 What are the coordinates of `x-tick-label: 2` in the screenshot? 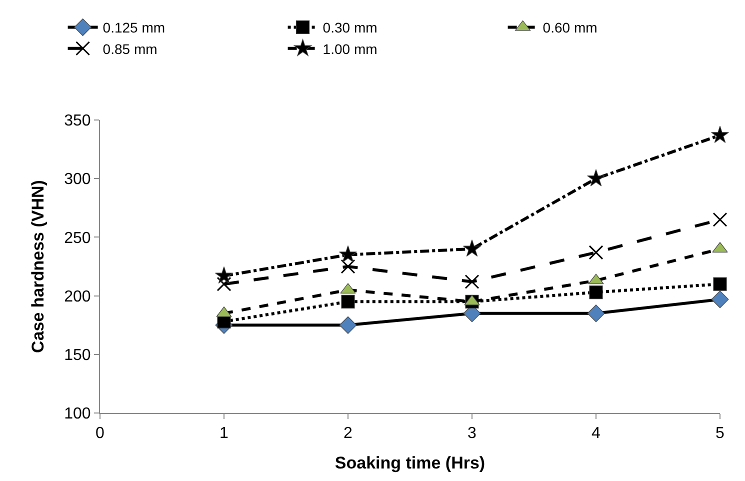 It's located at (348, 433).